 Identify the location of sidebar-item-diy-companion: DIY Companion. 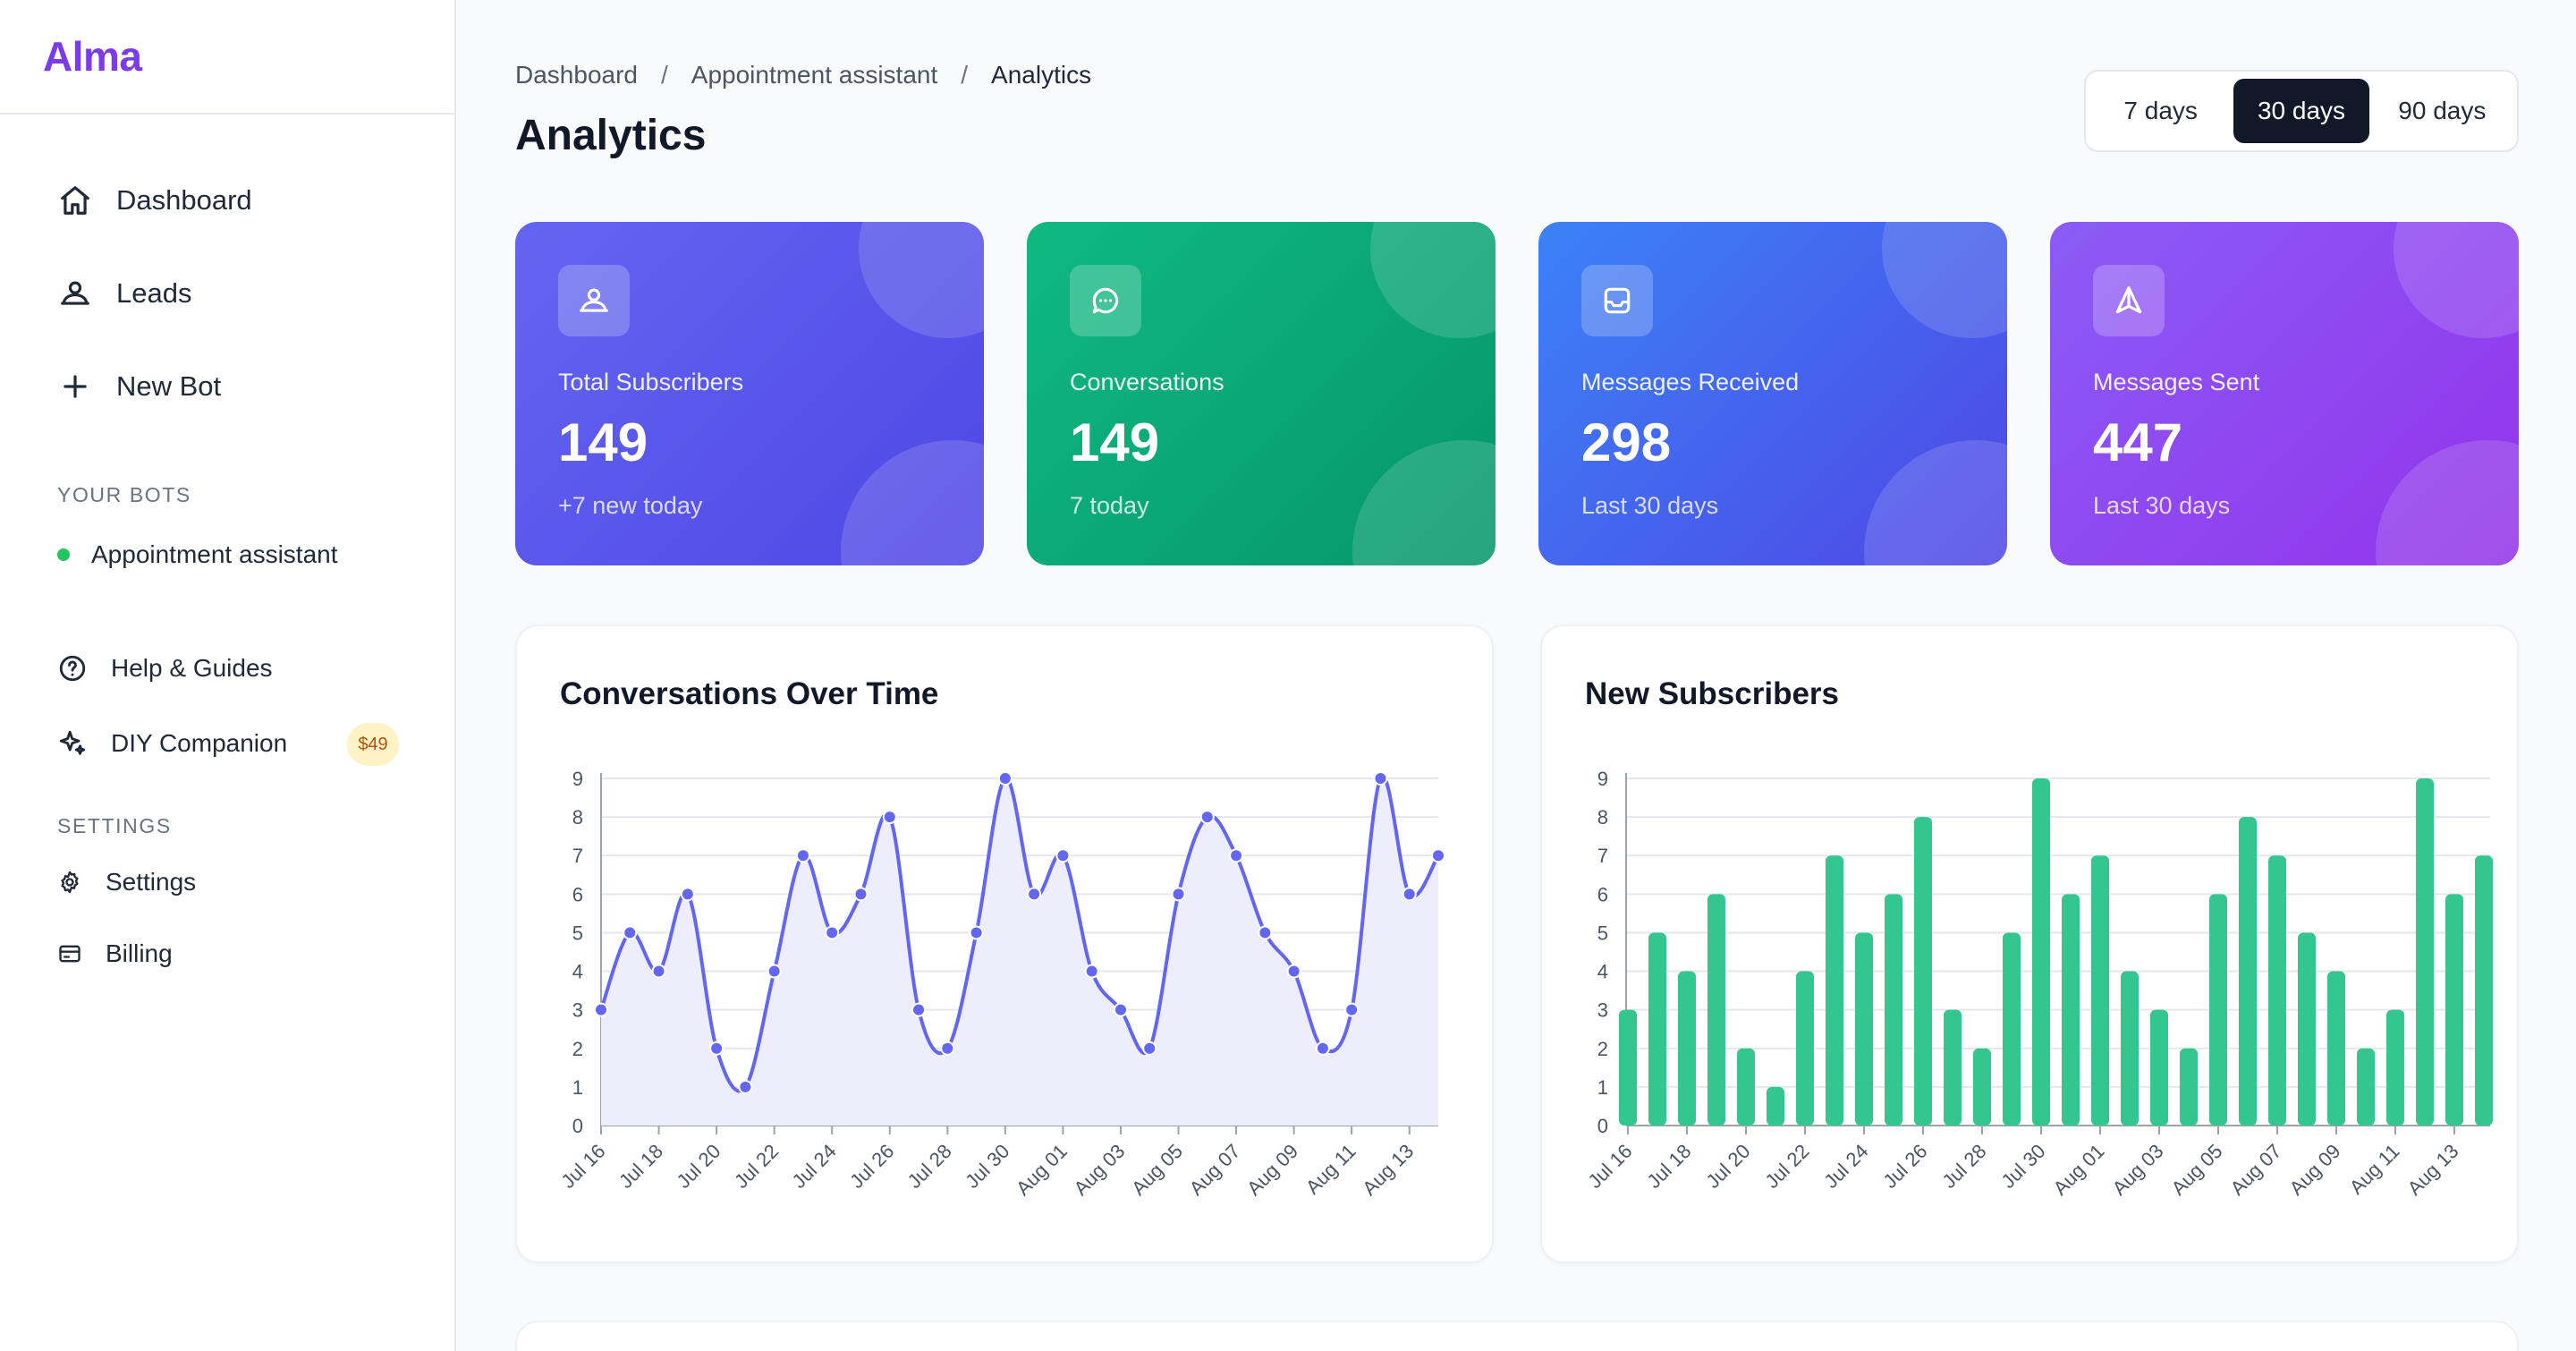
(172, 744).